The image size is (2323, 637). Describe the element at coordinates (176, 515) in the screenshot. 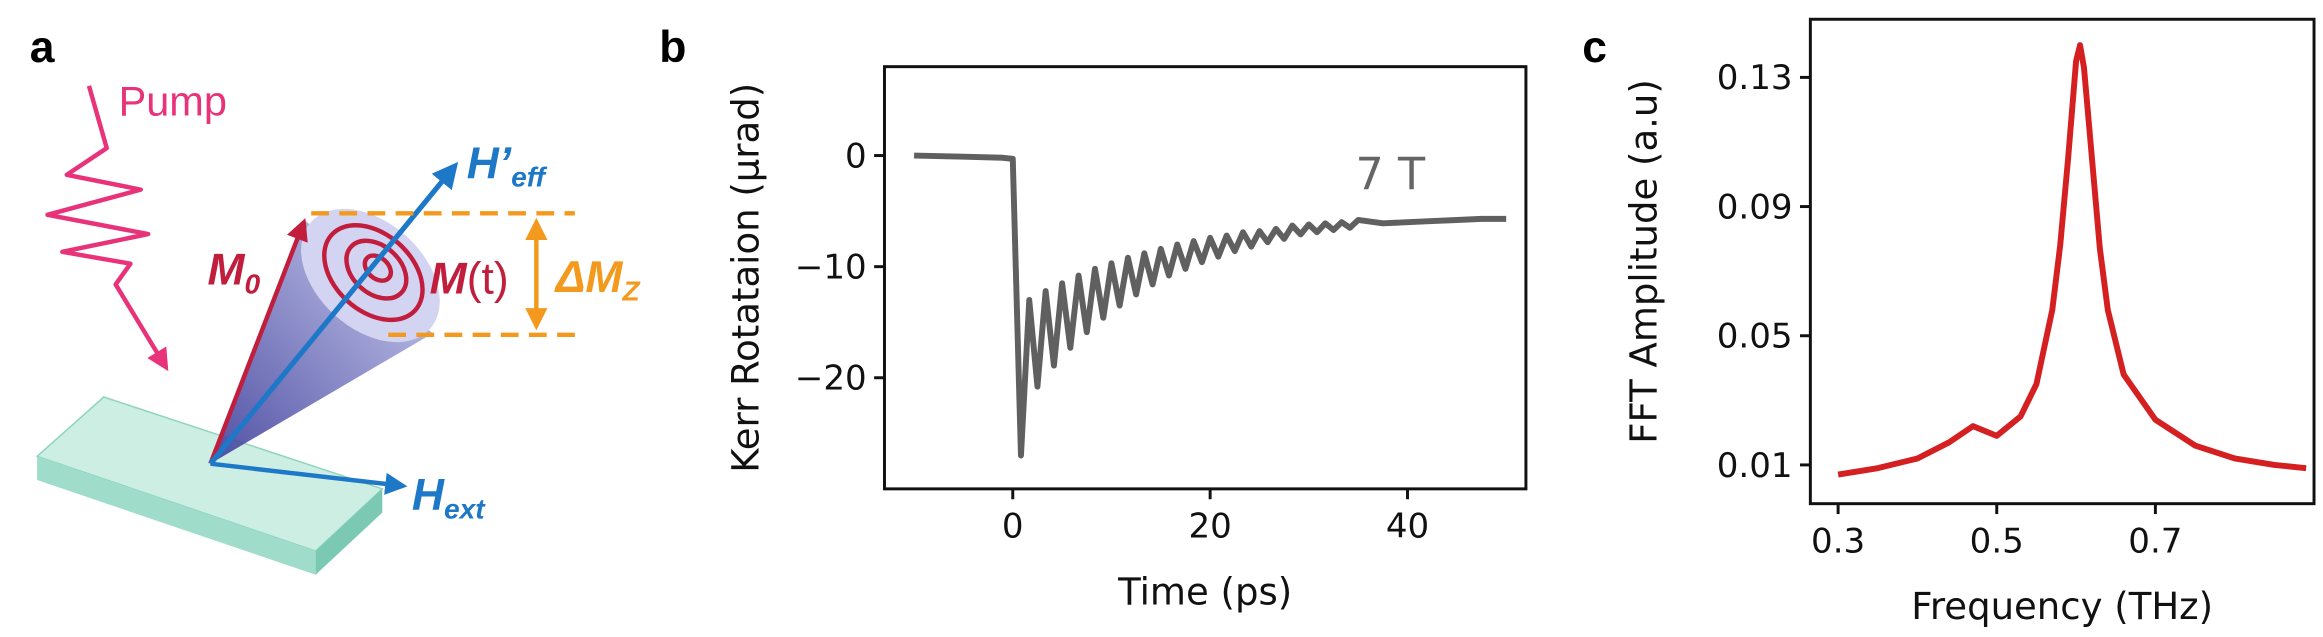

I see `slab-front` at that location.